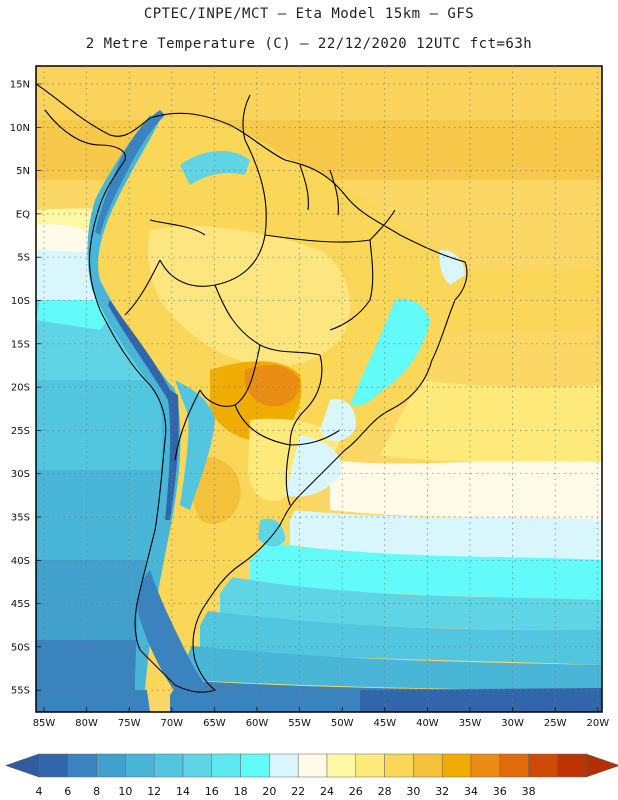  What do you see at coordinates (442, 791) in the screenshot?
I see `colorbar-label: 32` at bounding box center [442, 791].